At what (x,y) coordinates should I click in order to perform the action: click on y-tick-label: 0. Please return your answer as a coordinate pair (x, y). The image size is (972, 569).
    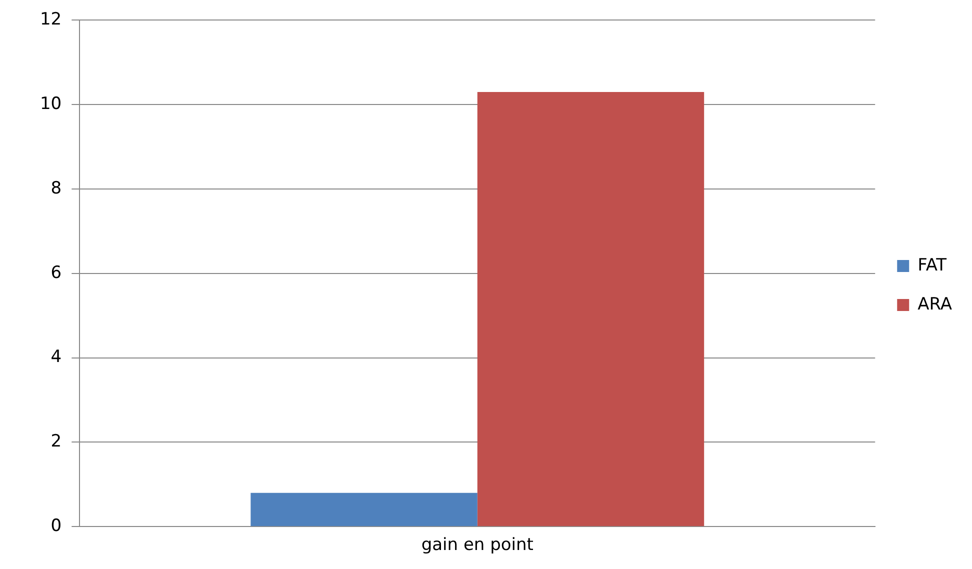
    Looking at the image, I should click on (56, 526).